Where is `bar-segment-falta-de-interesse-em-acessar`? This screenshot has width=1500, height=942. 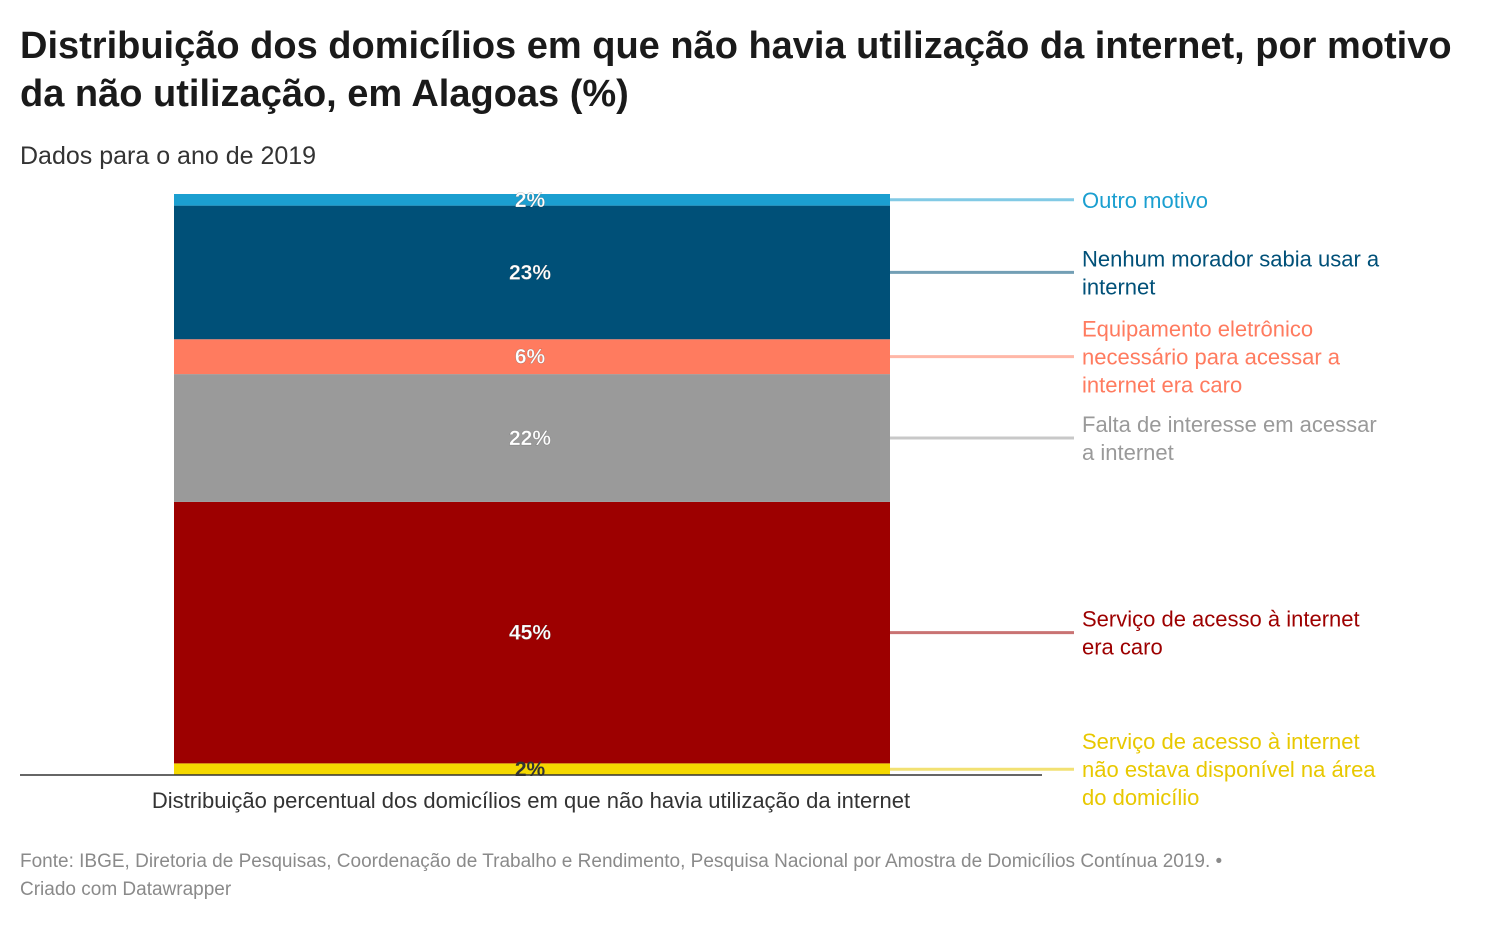
bar-segment-falta-de-interesse-em-acessar is located at coordinates (532, 438).